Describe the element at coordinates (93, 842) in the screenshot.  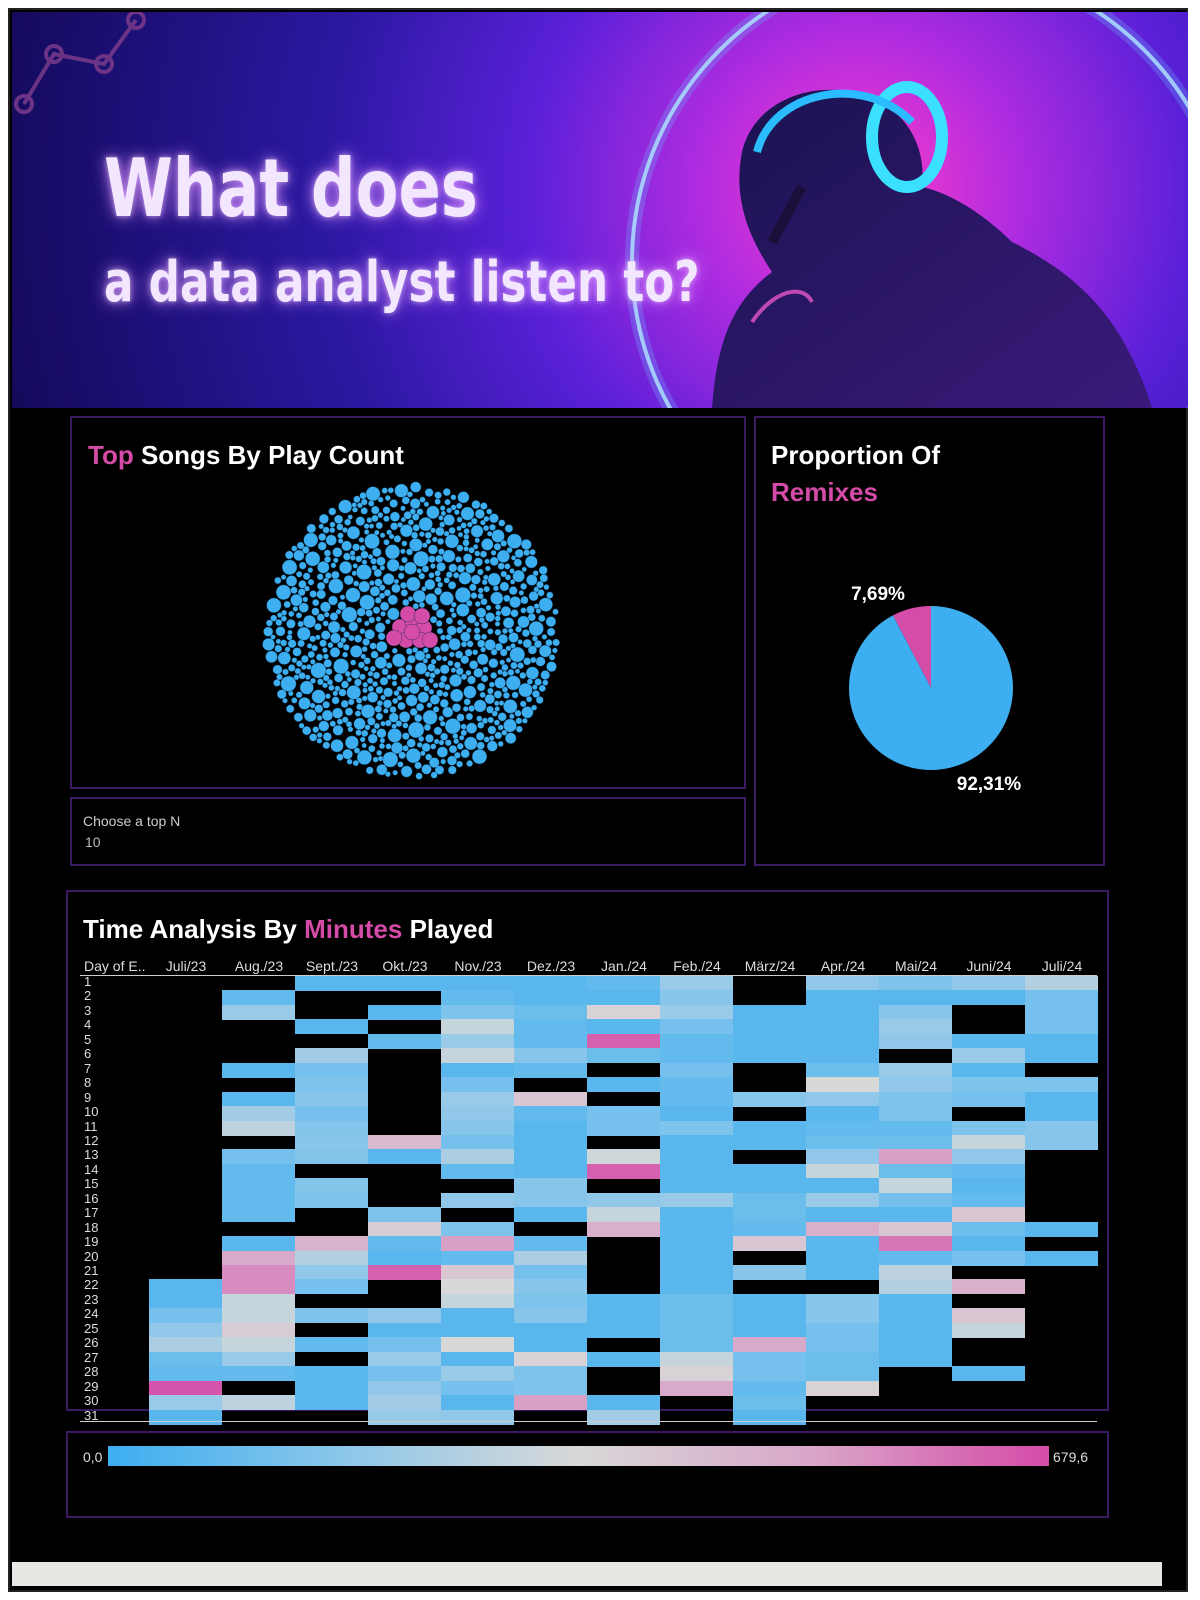
I see `topn-value-input: 10` at that location.